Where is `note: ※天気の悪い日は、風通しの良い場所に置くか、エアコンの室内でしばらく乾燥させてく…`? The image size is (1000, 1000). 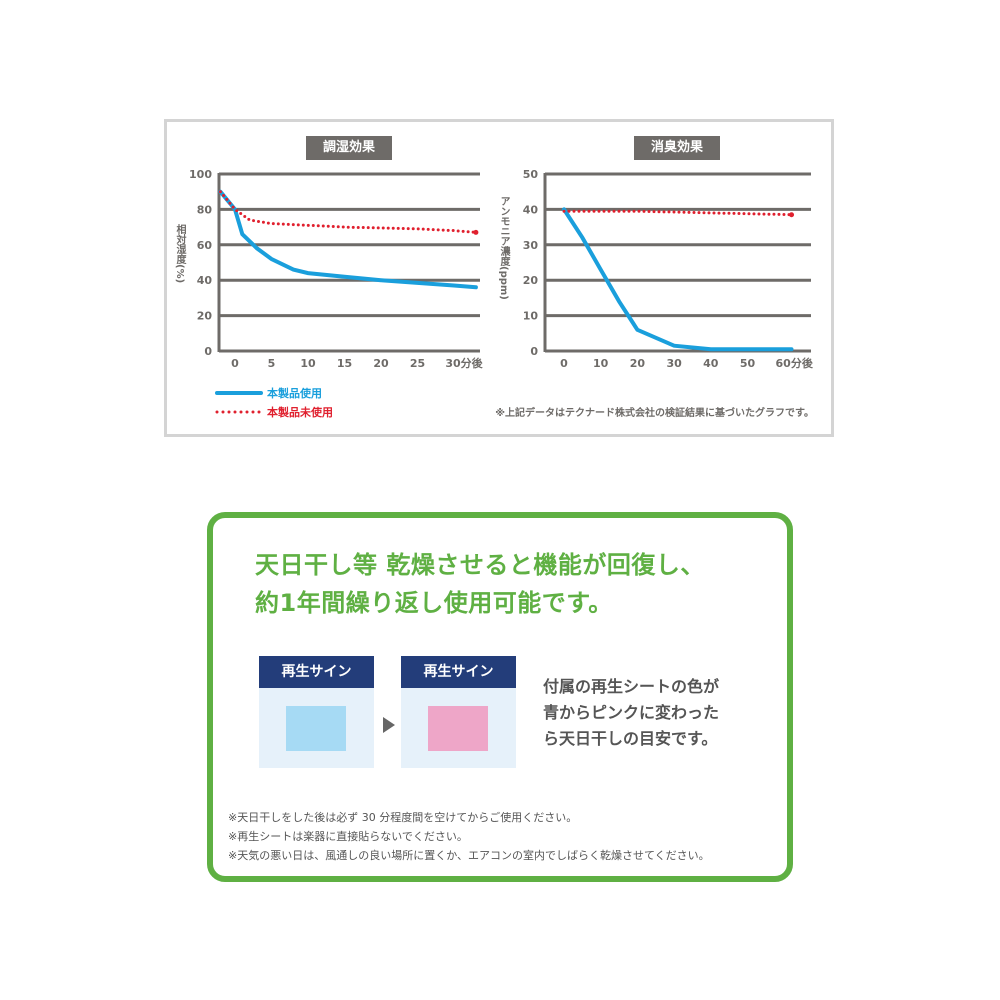 note: ※天気の悪い日は、風通しの良い場所に置くか、エアコンの室内でしばらく乾燥させてく… is located at coordinates (469, 855).